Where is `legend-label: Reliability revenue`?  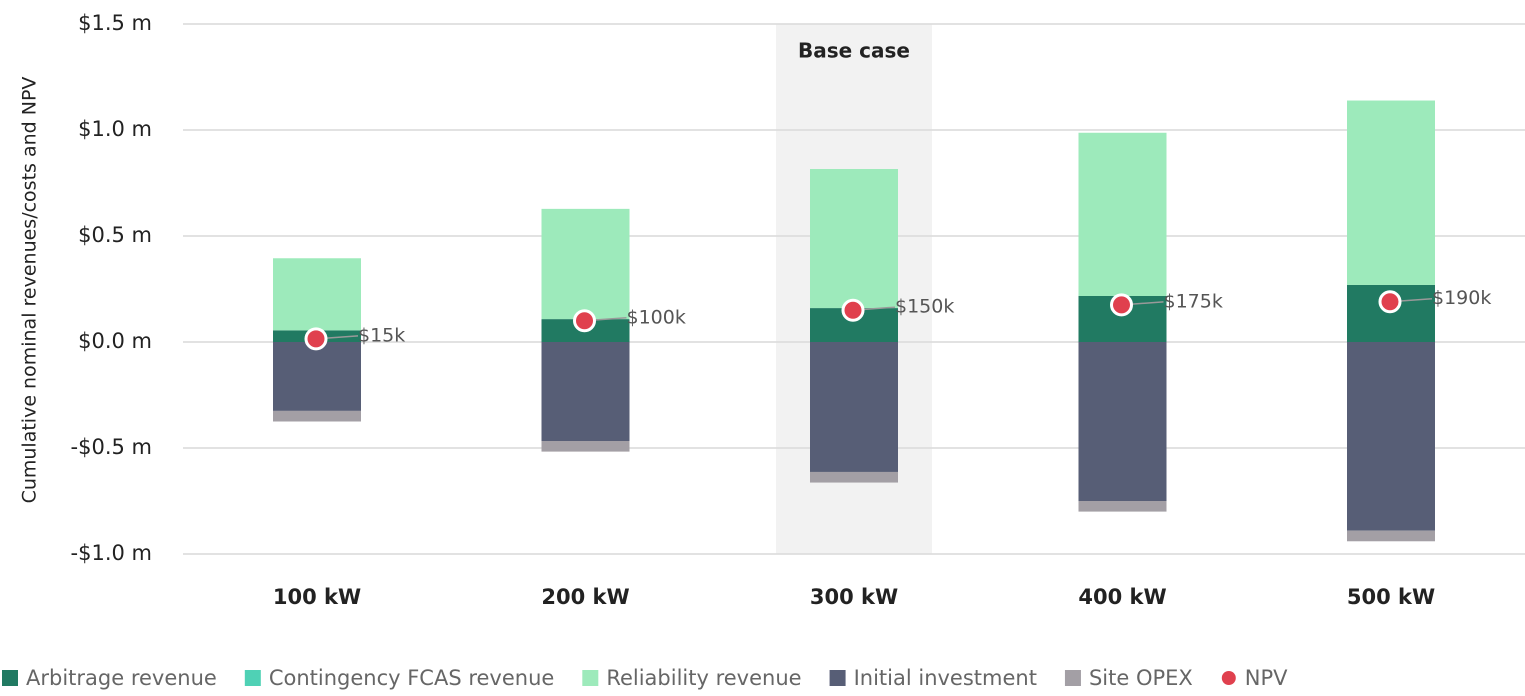 legend-label: Reliability revenue is located at coordinates (703, 678).